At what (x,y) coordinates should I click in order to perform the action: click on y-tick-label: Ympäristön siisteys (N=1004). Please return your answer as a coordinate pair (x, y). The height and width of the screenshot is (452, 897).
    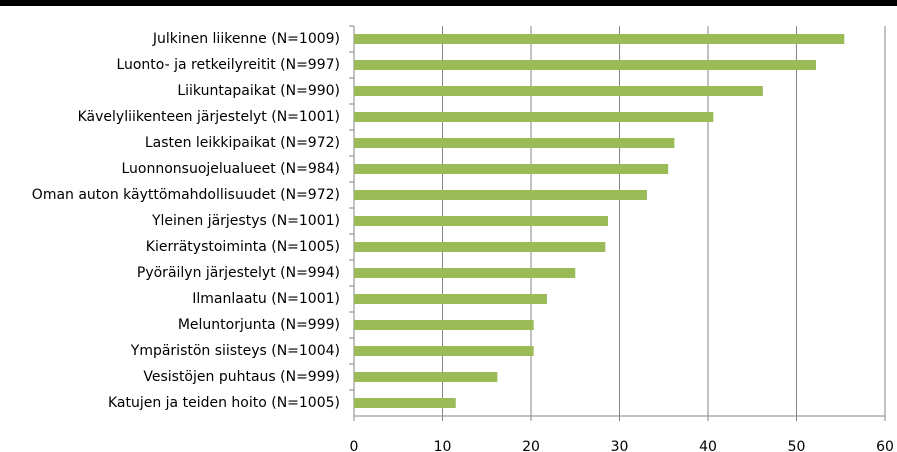
    Looking at the image, I should click on (235, 351).